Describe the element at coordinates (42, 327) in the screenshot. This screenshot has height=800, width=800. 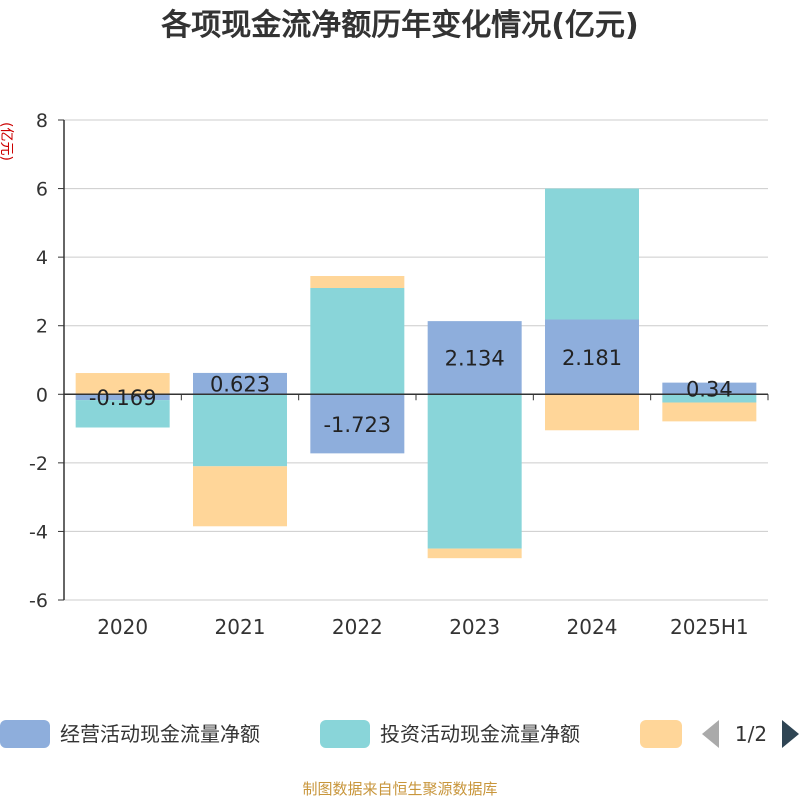
I see `y-tick-label: 2` at that location.